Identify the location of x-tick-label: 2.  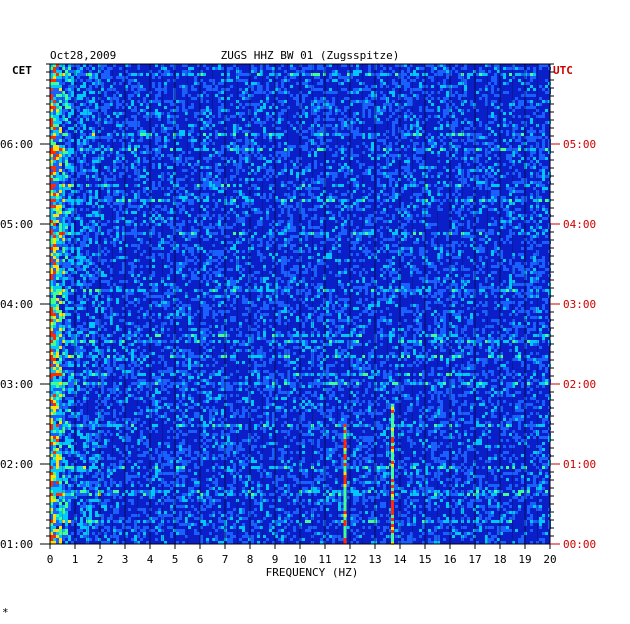
(100, 559).